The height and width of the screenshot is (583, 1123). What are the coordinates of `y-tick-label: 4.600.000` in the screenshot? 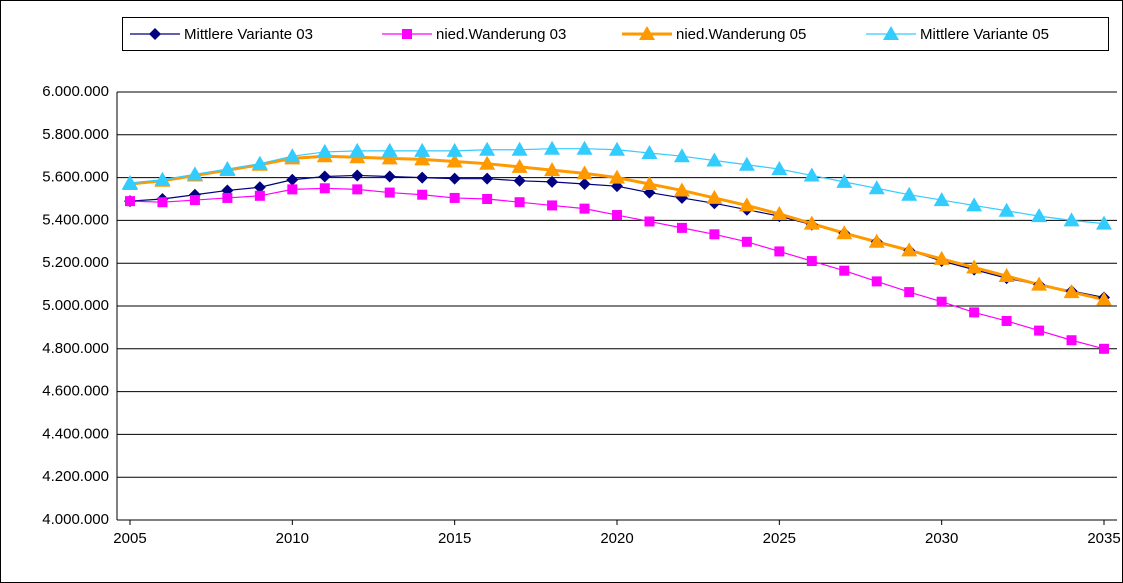 It's located at (75, 391).